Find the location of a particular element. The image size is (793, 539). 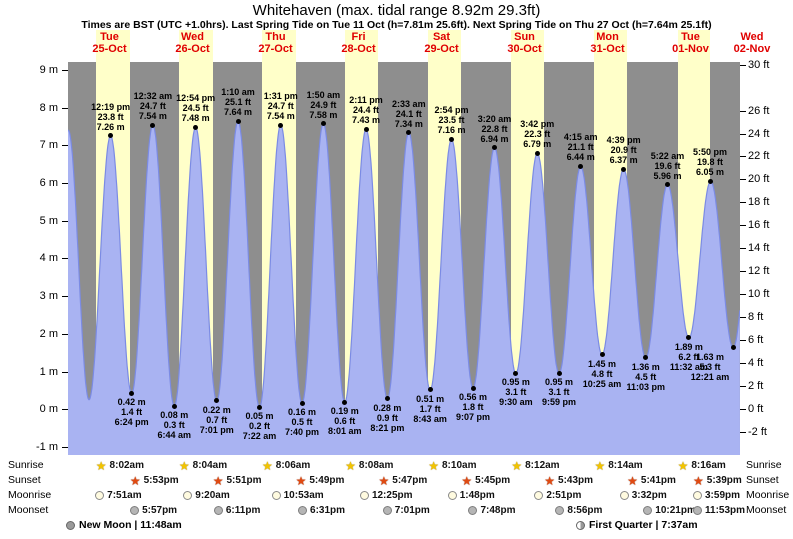

y-axis-label-ft: 16 ft is located at coordinates (759, 225).